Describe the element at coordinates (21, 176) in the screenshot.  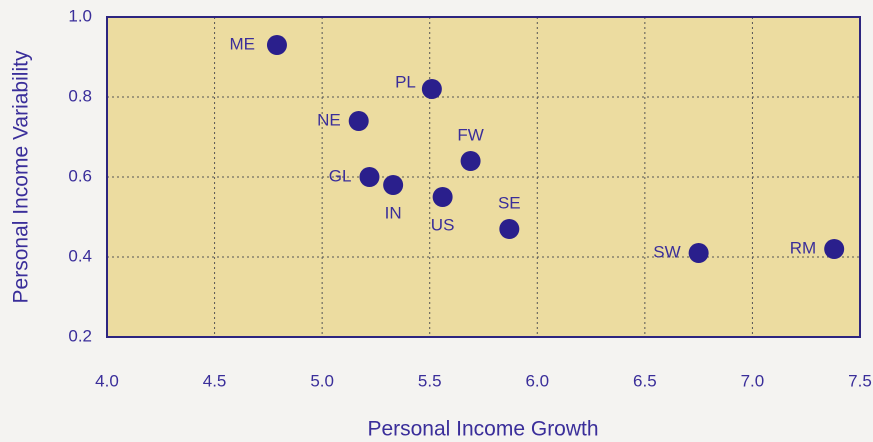
I see `y-axis-title: Personal Income Variability` at that location.